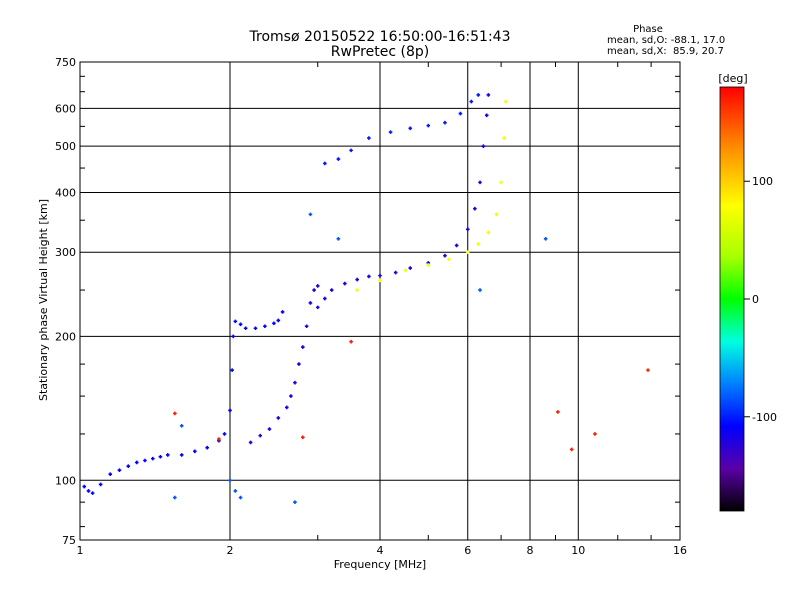 The width and height of the screenshot is (800, 600). What do you see at coordinates (666, 40) in the screenshot?
I see `phase-stats-o: mean, sd,O: -88.1, 17.0` at bounding box center [666, 40].